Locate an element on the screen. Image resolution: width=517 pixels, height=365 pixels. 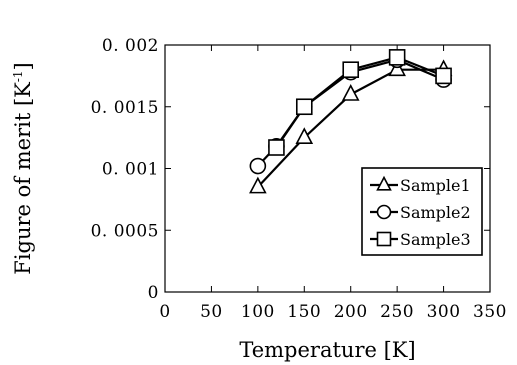
legend-item-sample3: Sample3 is located at coordinates (420, 239).